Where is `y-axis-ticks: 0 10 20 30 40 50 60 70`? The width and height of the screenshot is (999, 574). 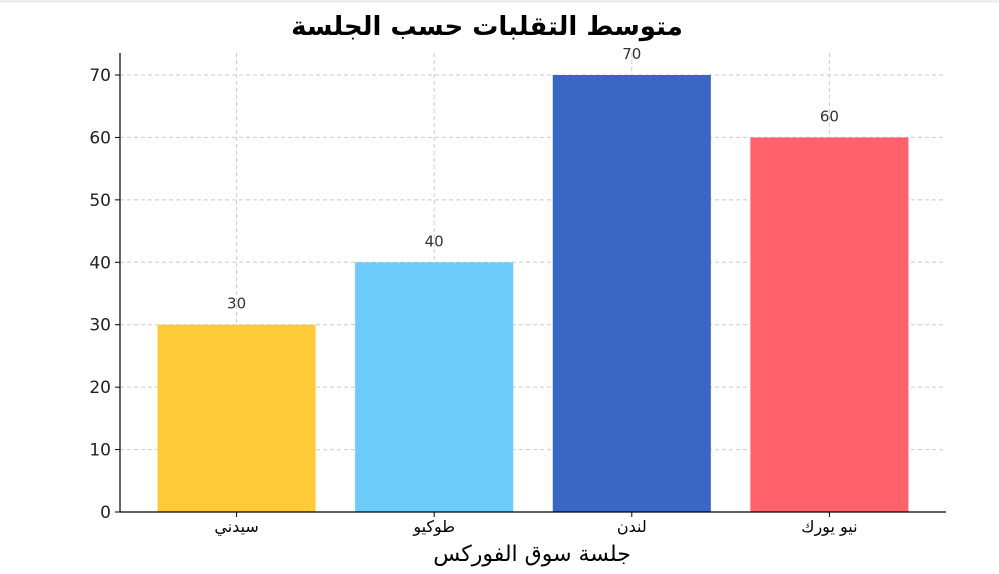 y-axis-ticks: 0 10 20 30 40 50 60 70 is located at coordinates (104, 294).